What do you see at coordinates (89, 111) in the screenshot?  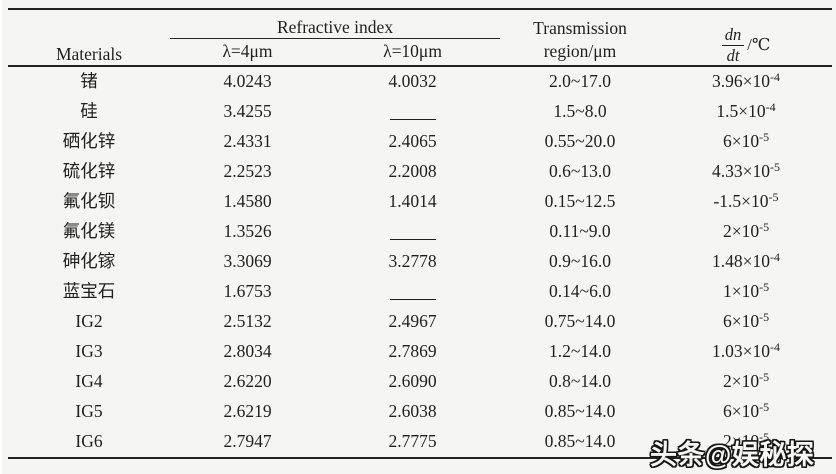 I see `material-name-cell: 硅` at bounding box center [89, 111].